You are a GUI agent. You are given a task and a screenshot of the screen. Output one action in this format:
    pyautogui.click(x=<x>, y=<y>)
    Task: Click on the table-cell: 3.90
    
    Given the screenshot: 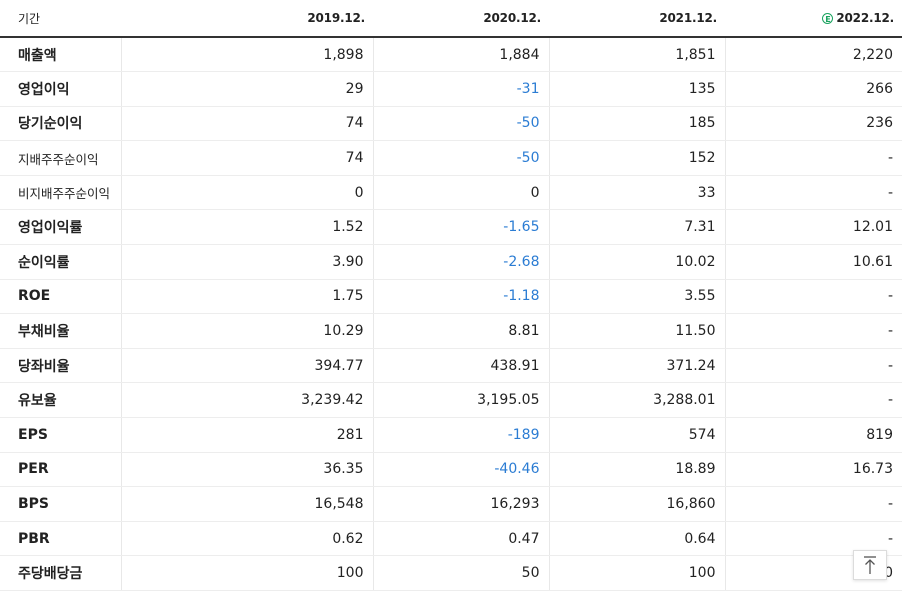 What is the action you would take?
    pyautogui.click(x=246, y=262)
    